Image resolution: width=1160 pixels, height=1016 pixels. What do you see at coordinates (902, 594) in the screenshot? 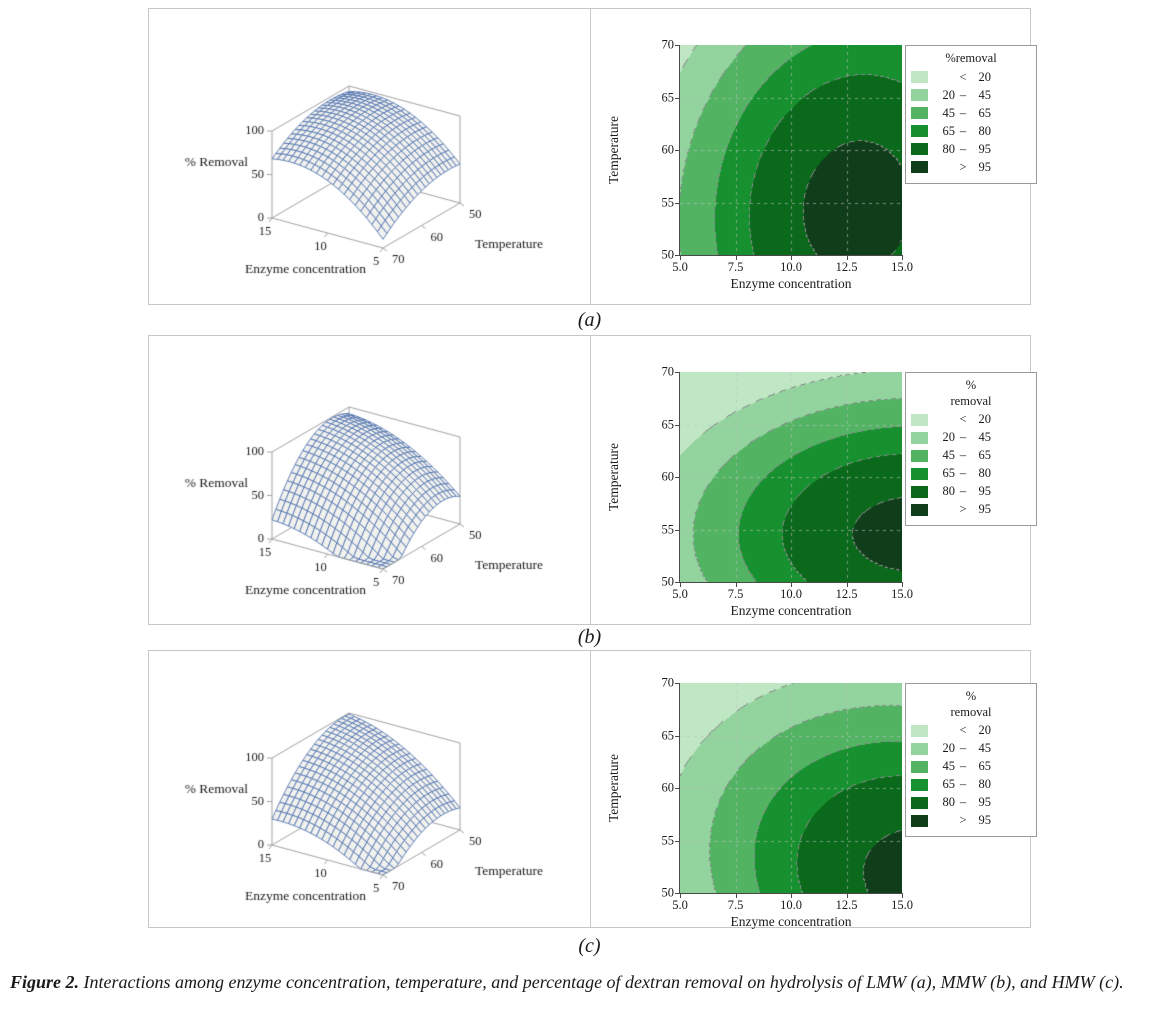
I see `contour-b-x-tick: 15.0` at bounding box center [902, 594].